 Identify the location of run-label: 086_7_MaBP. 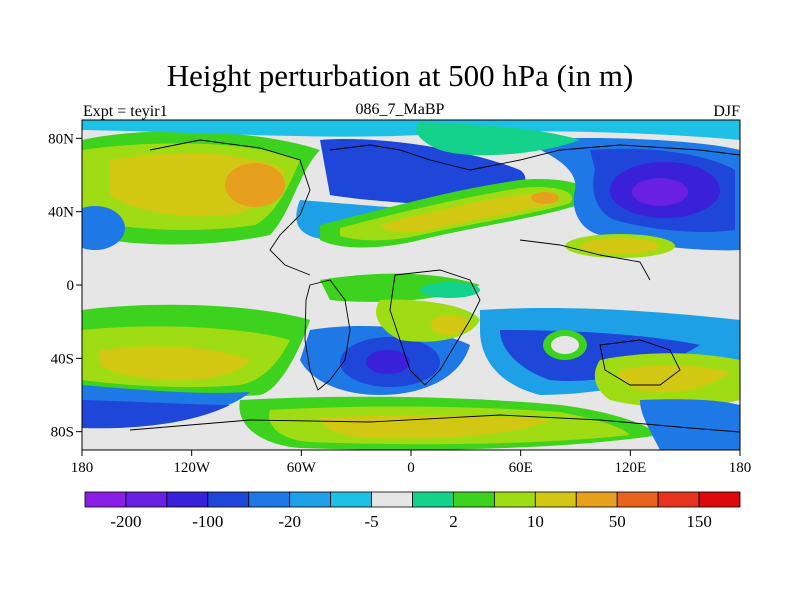
(400, 109).